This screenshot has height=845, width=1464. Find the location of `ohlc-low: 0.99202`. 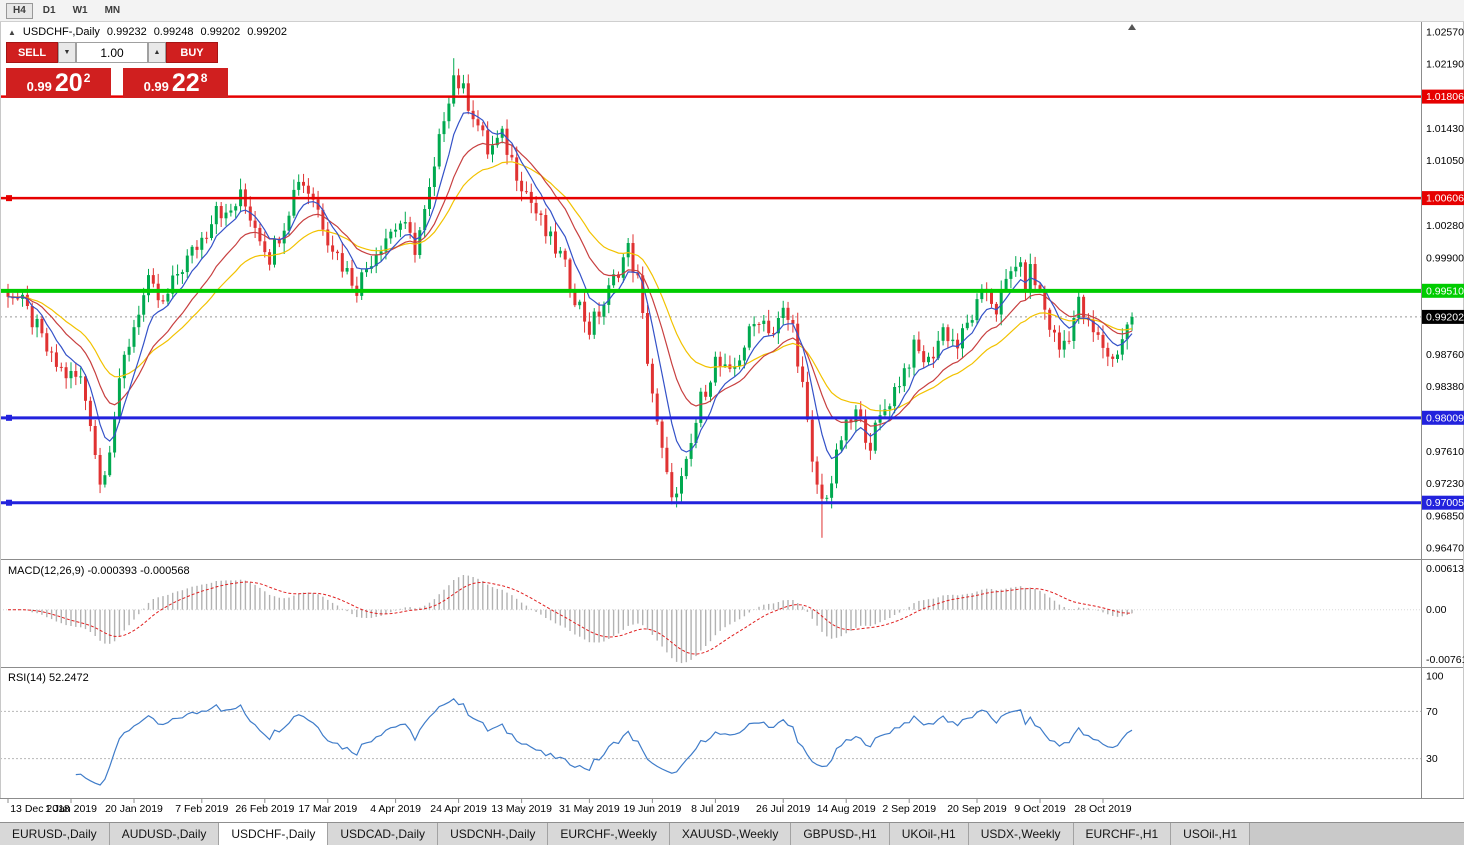

ohlc-low: 0.99202 is located at coordinates (220, 32).